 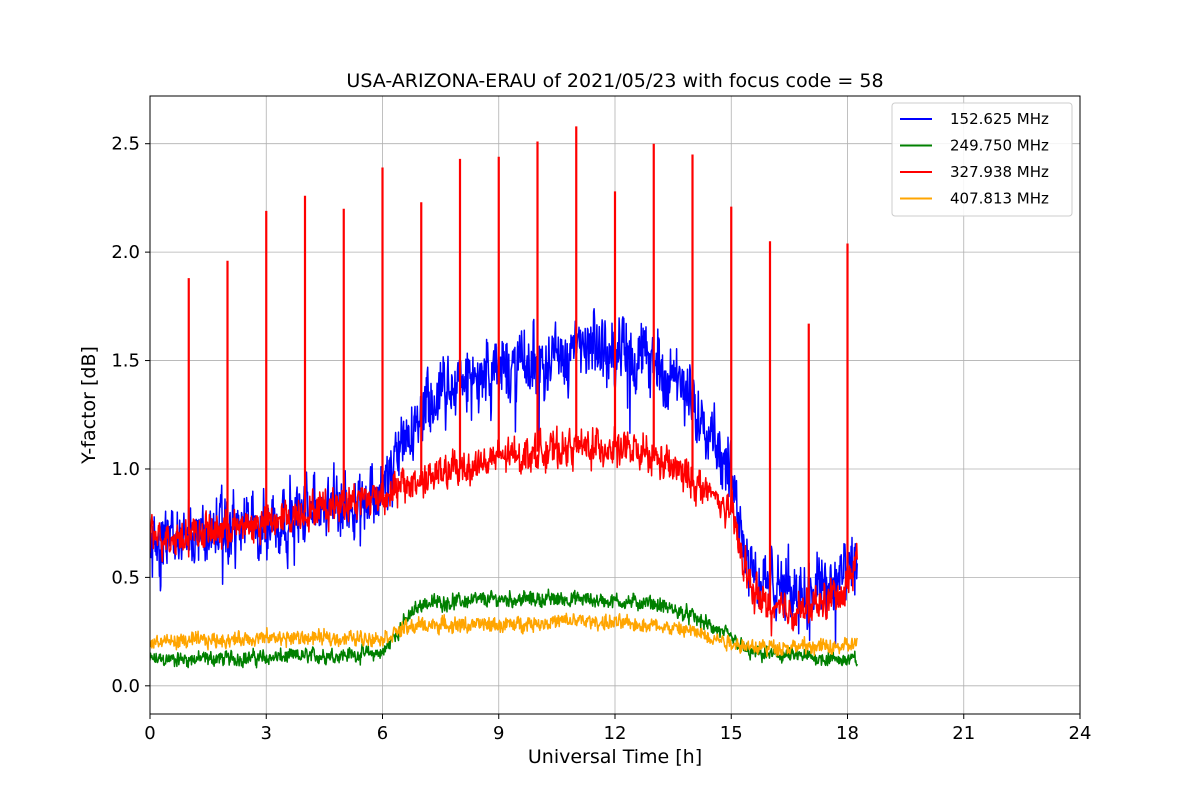 What do you see at coordinates (266, 733) in the screenshot?
I see `x-tick-label: 3` at bounding box center [266, 733].